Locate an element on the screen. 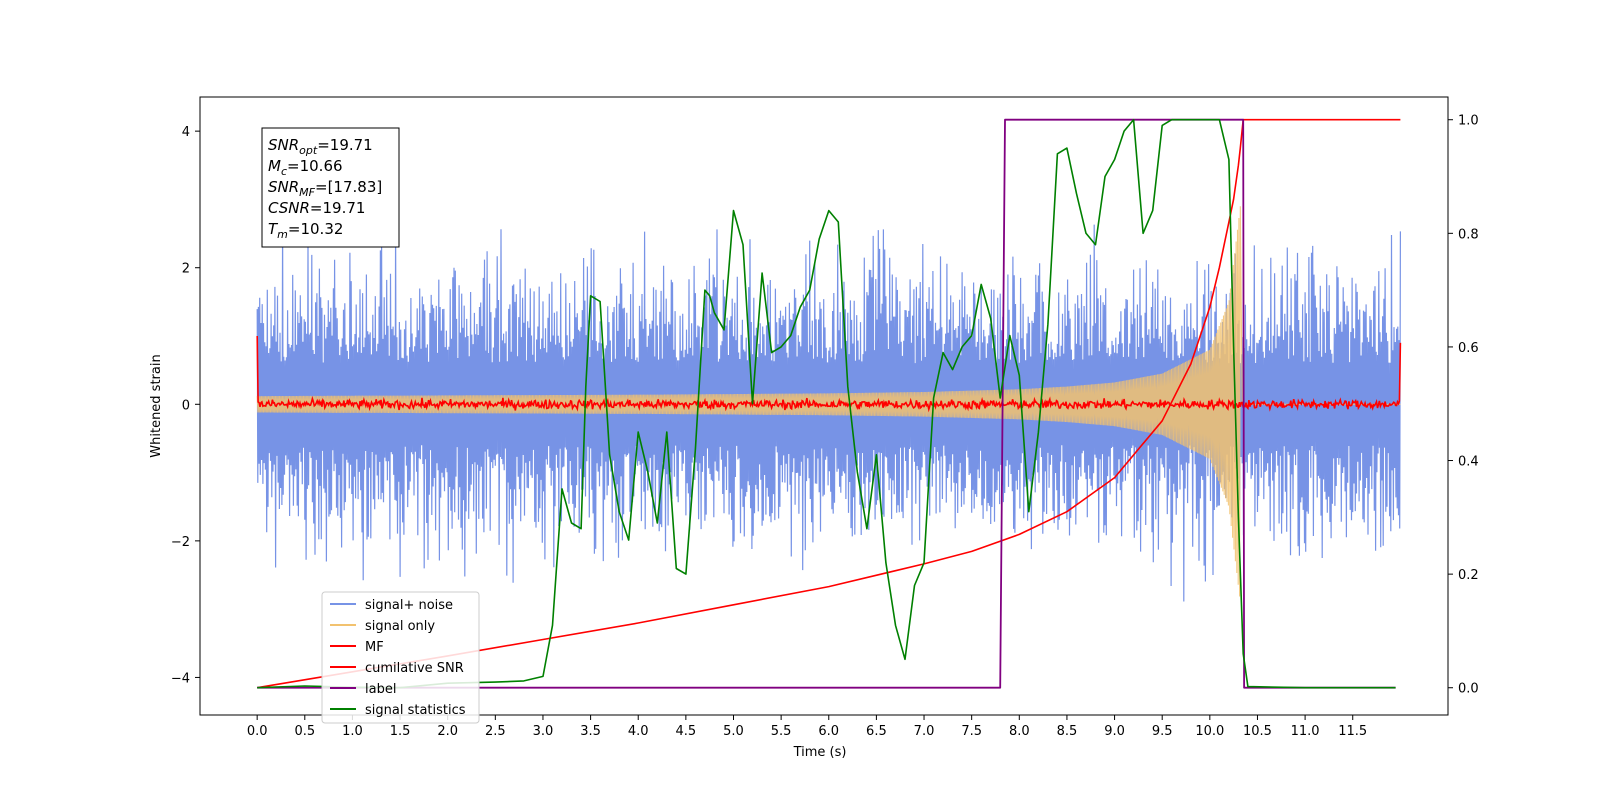  y2-tick-label: 0.8 is located at coordinates (1468, 234).